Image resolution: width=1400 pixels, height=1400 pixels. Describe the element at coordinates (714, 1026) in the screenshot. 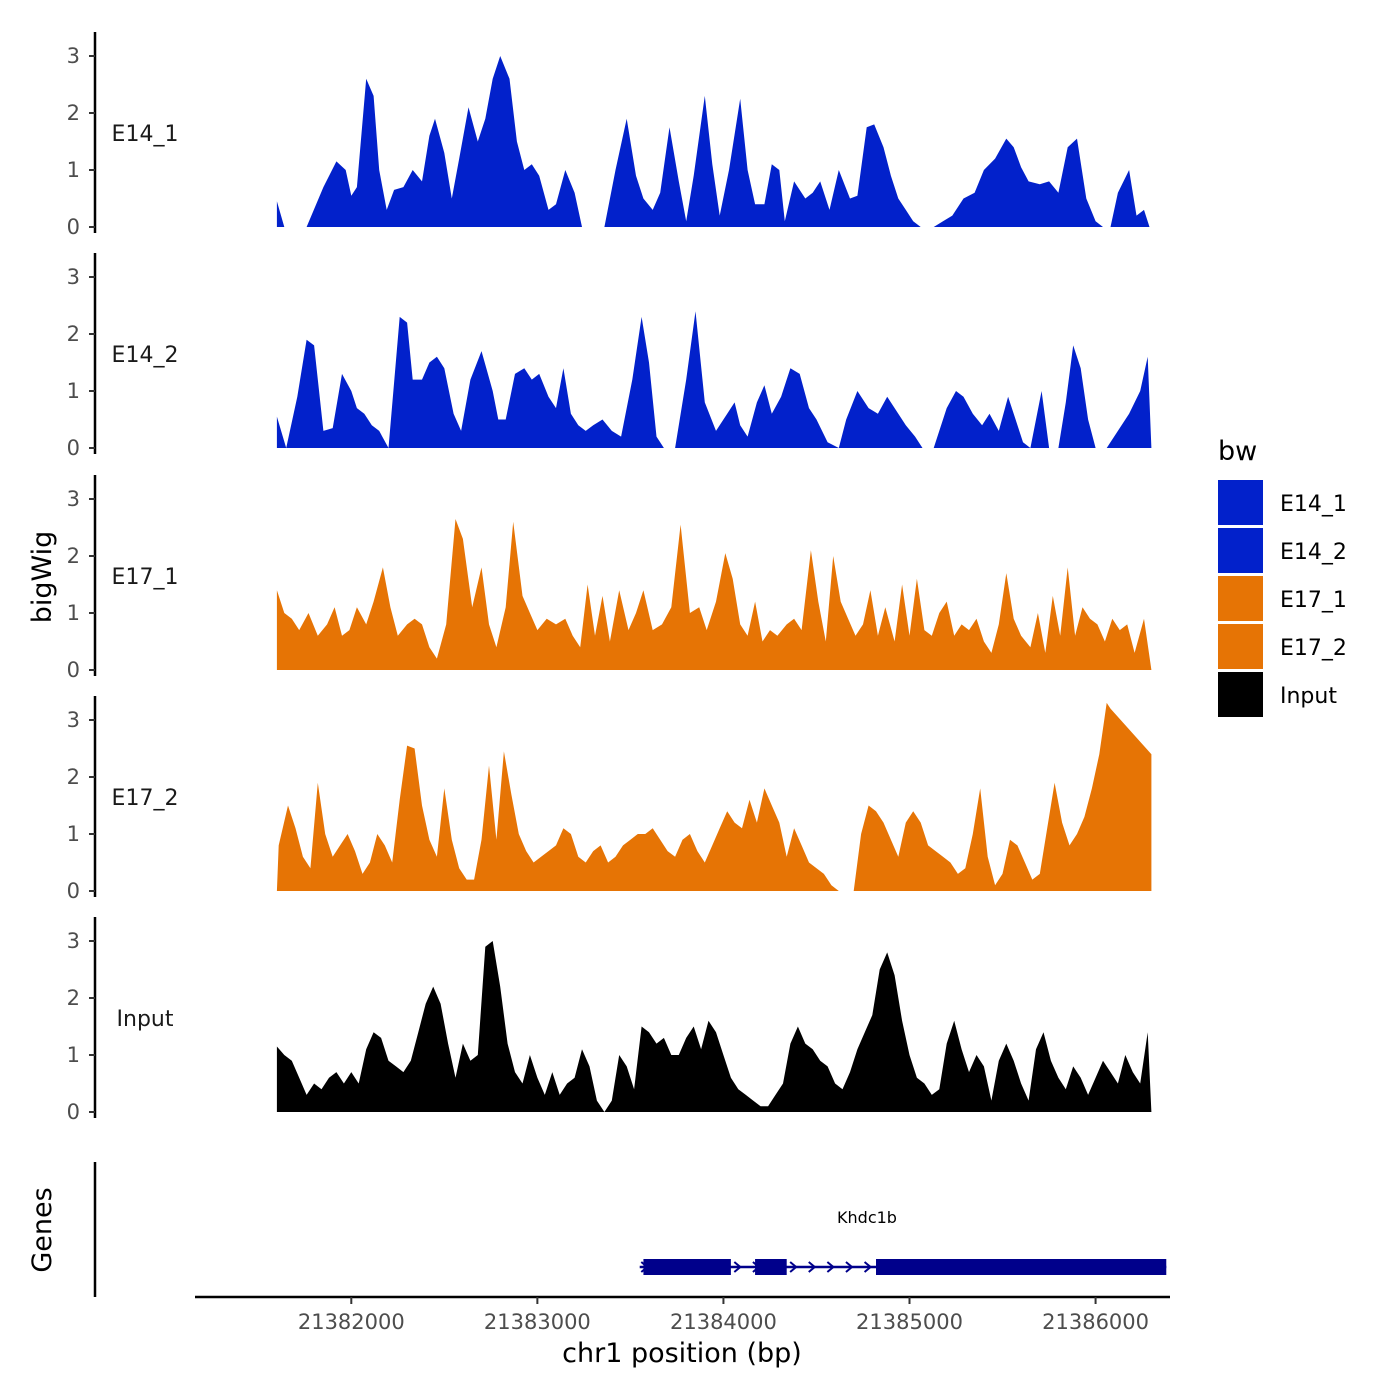

I see `signal-area-Input` at that location.